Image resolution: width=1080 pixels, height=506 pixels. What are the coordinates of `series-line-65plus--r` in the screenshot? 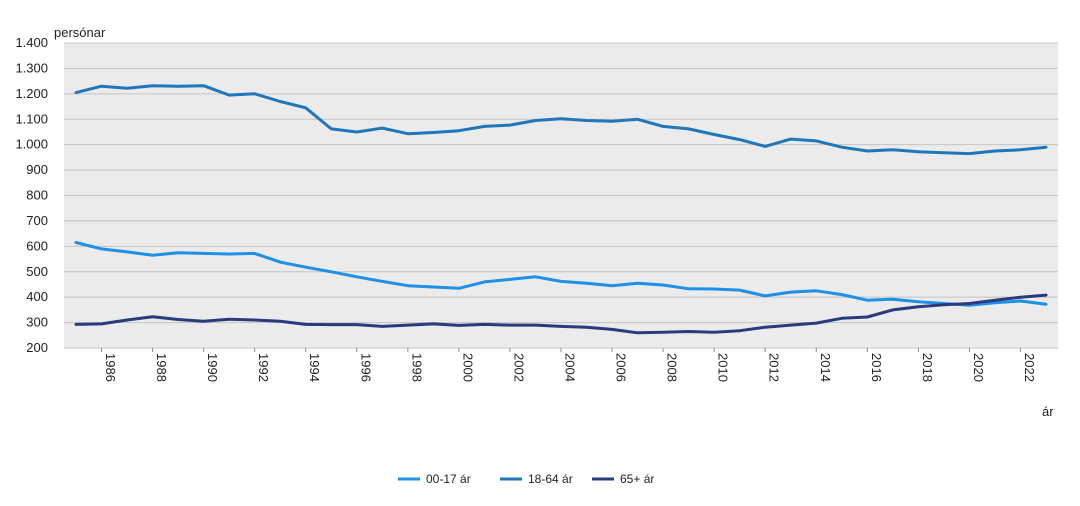 It's located at (561, 314).